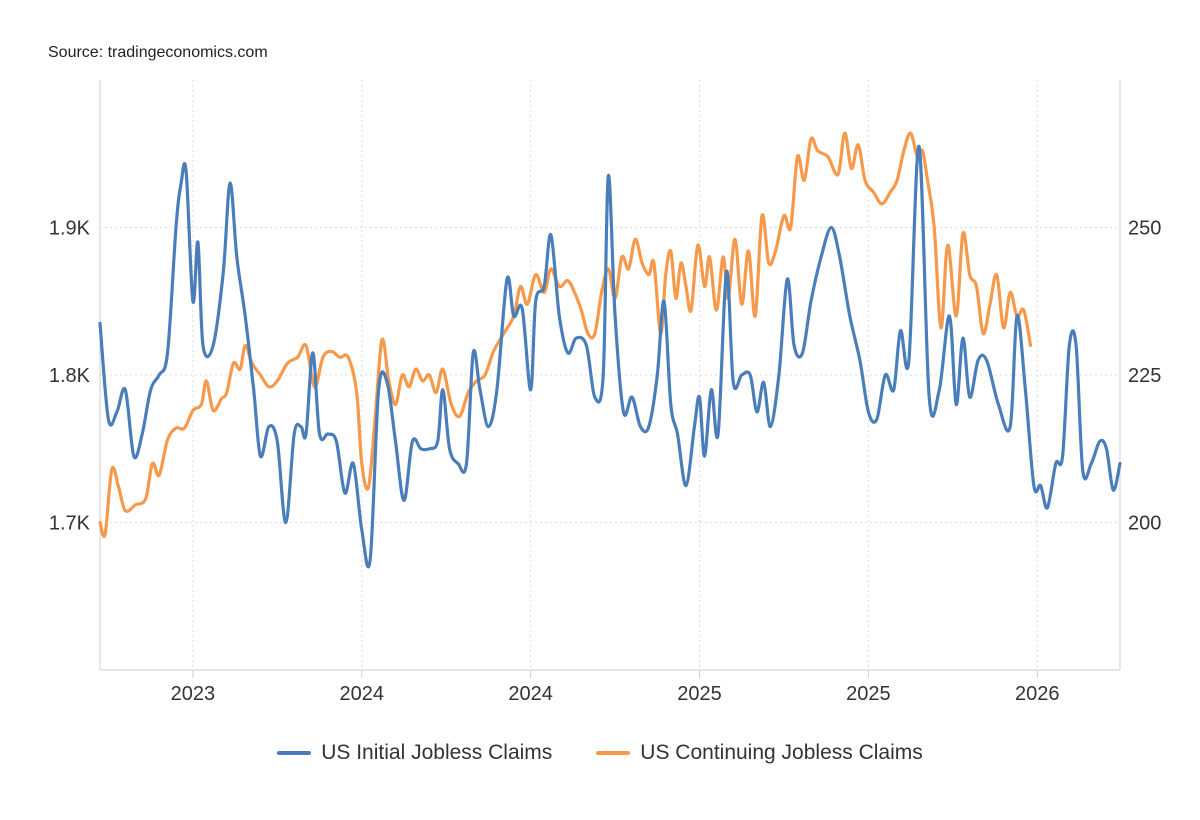  What do you see at coordinates (1144, 229) in the screenshot?
I see `right-y-tick-label: 250` at bounding box center [1144, 229].